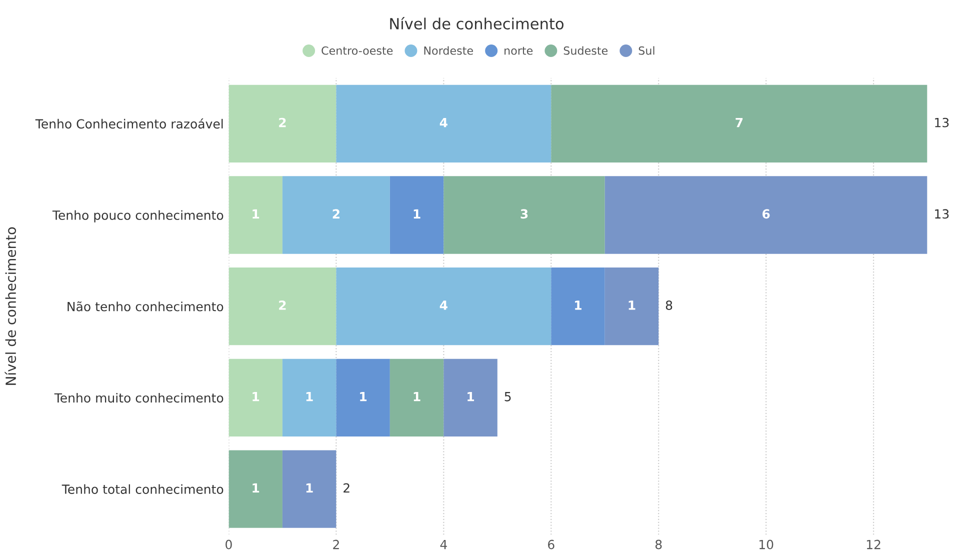  I want to click on y-tick-label: Tenho total conhecimento, so click(143, 489).